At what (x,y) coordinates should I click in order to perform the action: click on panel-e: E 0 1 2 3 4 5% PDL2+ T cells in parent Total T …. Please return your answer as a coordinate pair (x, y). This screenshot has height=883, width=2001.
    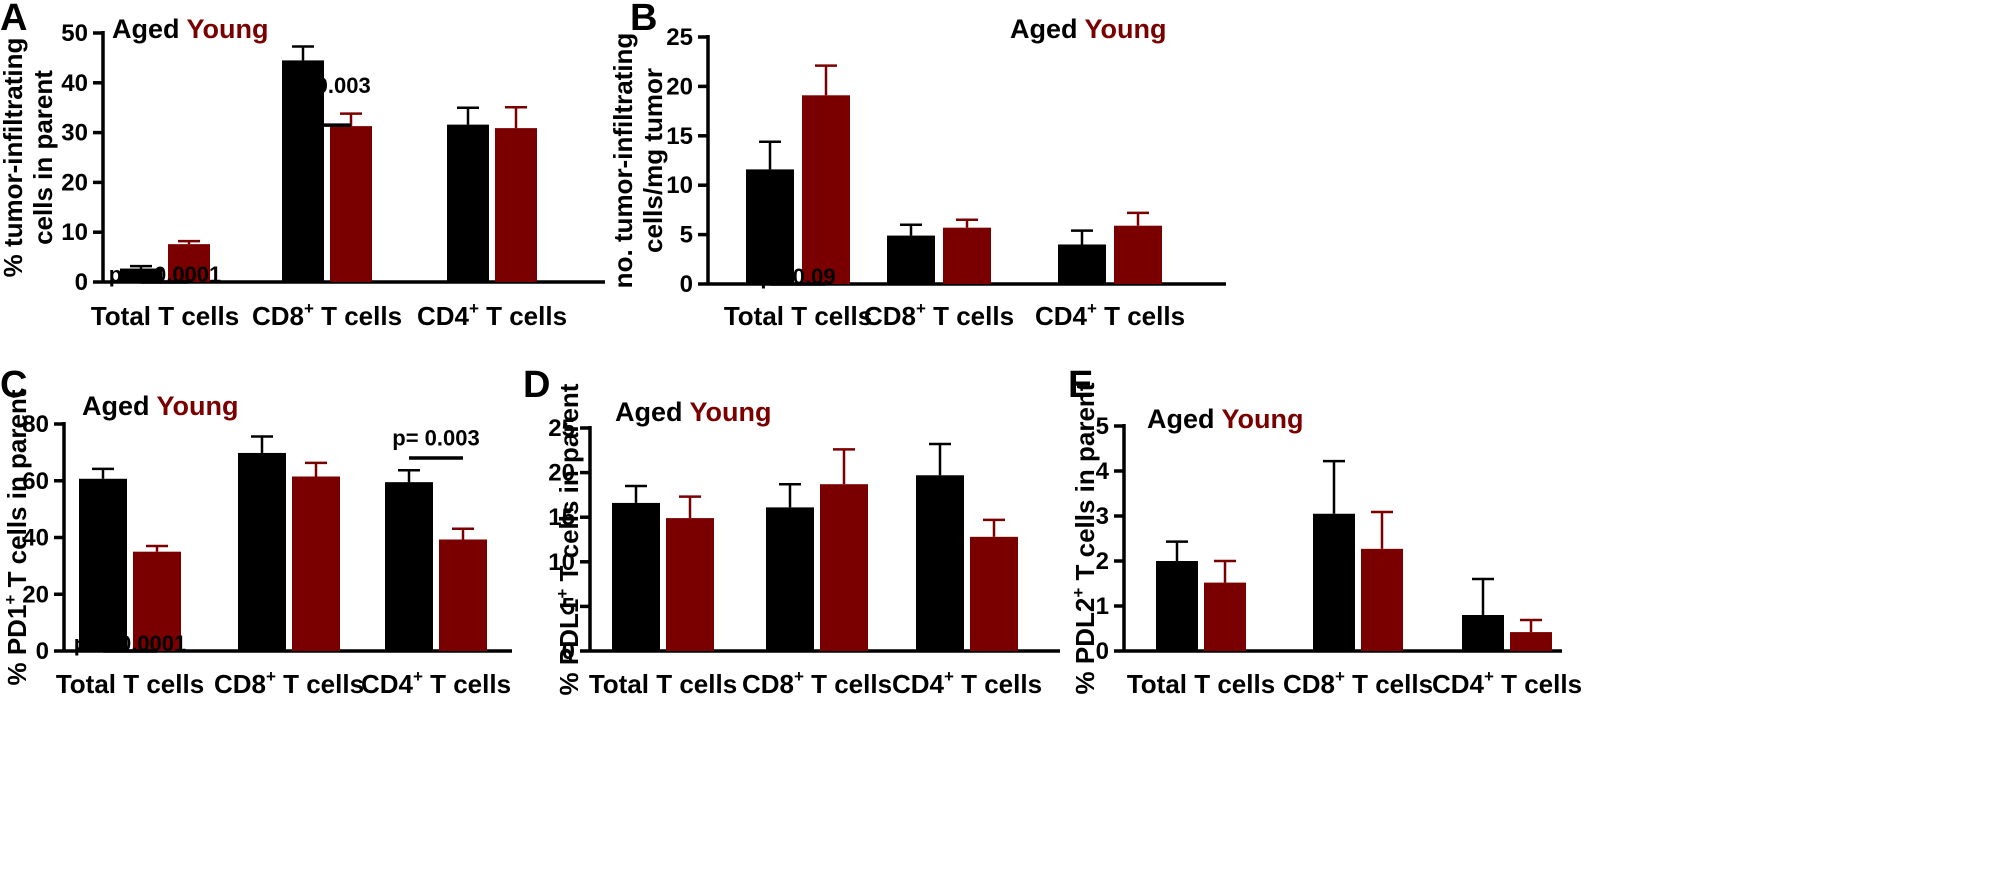
    Looking at the image, I should click on (1325, 531).